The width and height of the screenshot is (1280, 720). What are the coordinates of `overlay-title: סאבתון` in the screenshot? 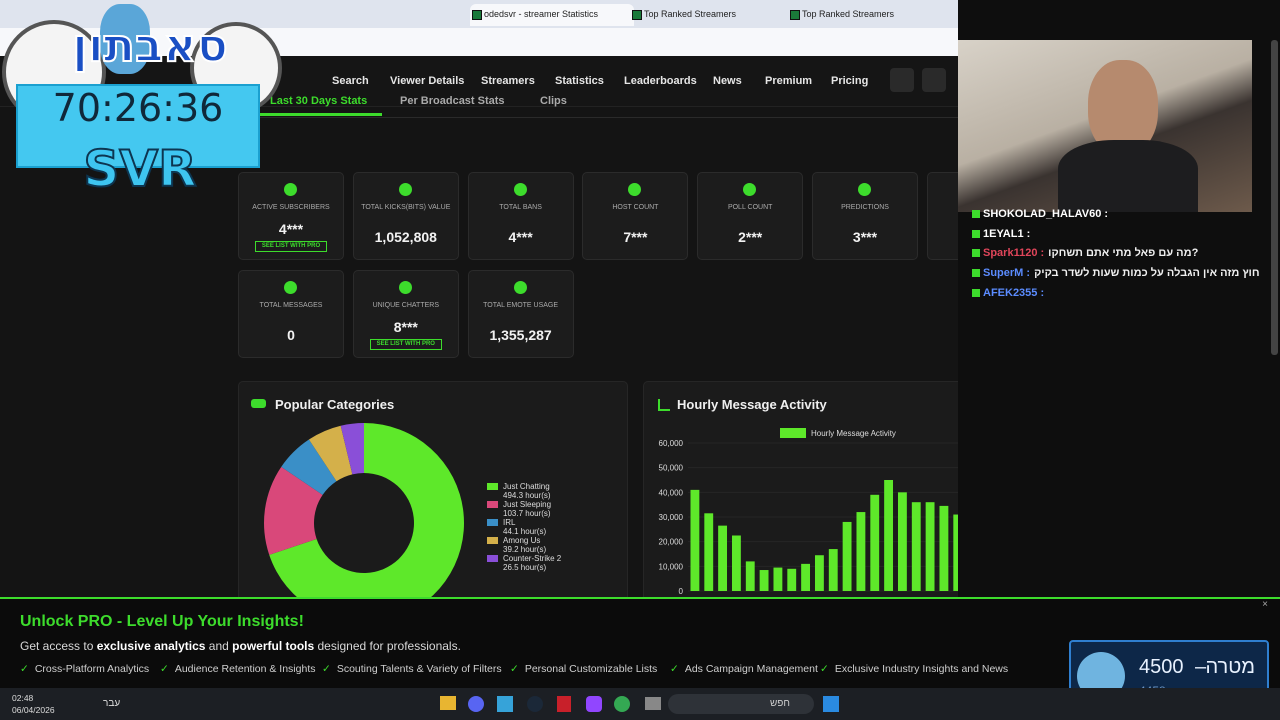 It's located at (150, 45).